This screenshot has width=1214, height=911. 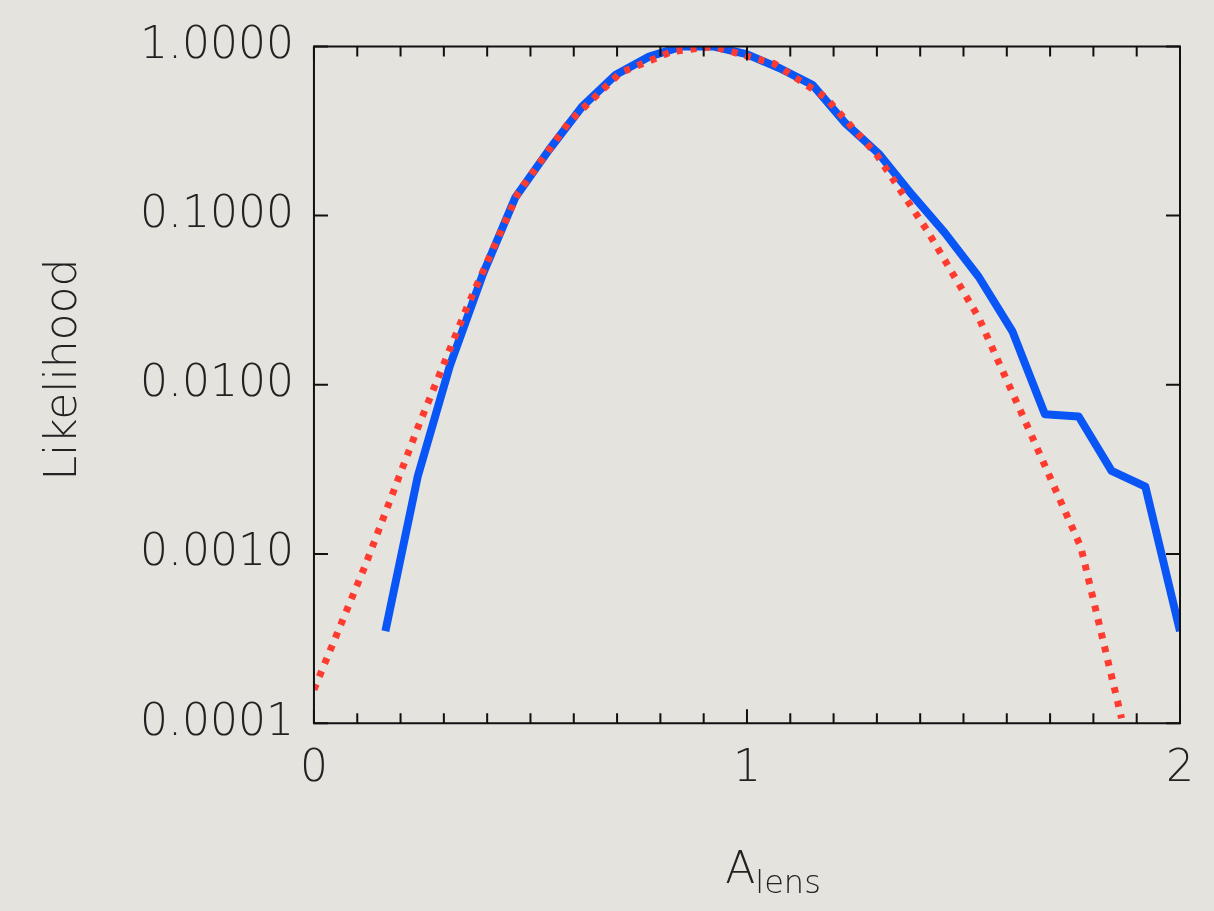 What do you see at coordinates (1180, 766) in the screenshot?
I see `x-tick-label: 2` at bounding box center [1180, 766].